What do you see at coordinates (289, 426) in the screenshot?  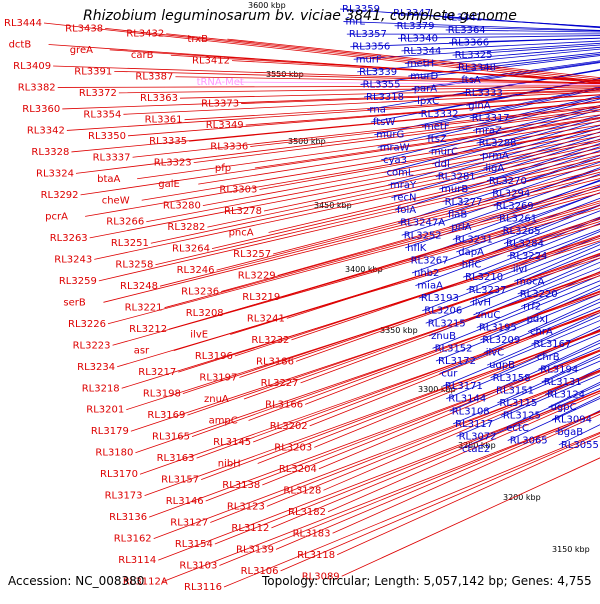 I see `gene-label-left: RL3202` at bounding box center [289, 426].